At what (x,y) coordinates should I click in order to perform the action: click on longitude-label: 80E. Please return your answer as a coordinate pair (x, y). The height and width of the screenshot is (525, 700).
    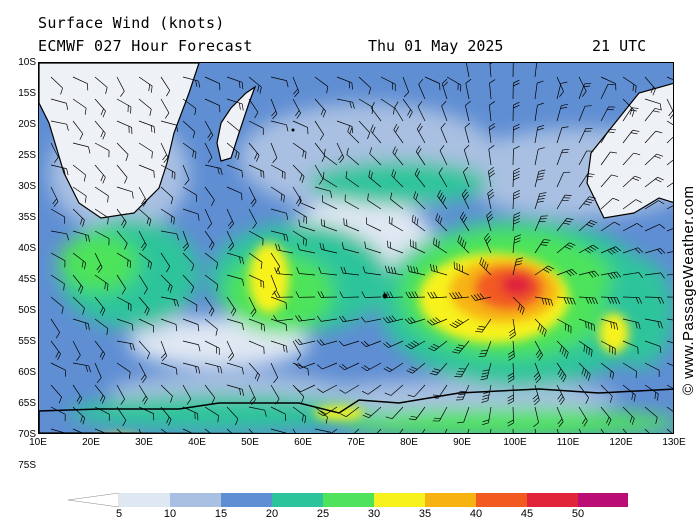
    Looking at the image, I should click on (409, 442).